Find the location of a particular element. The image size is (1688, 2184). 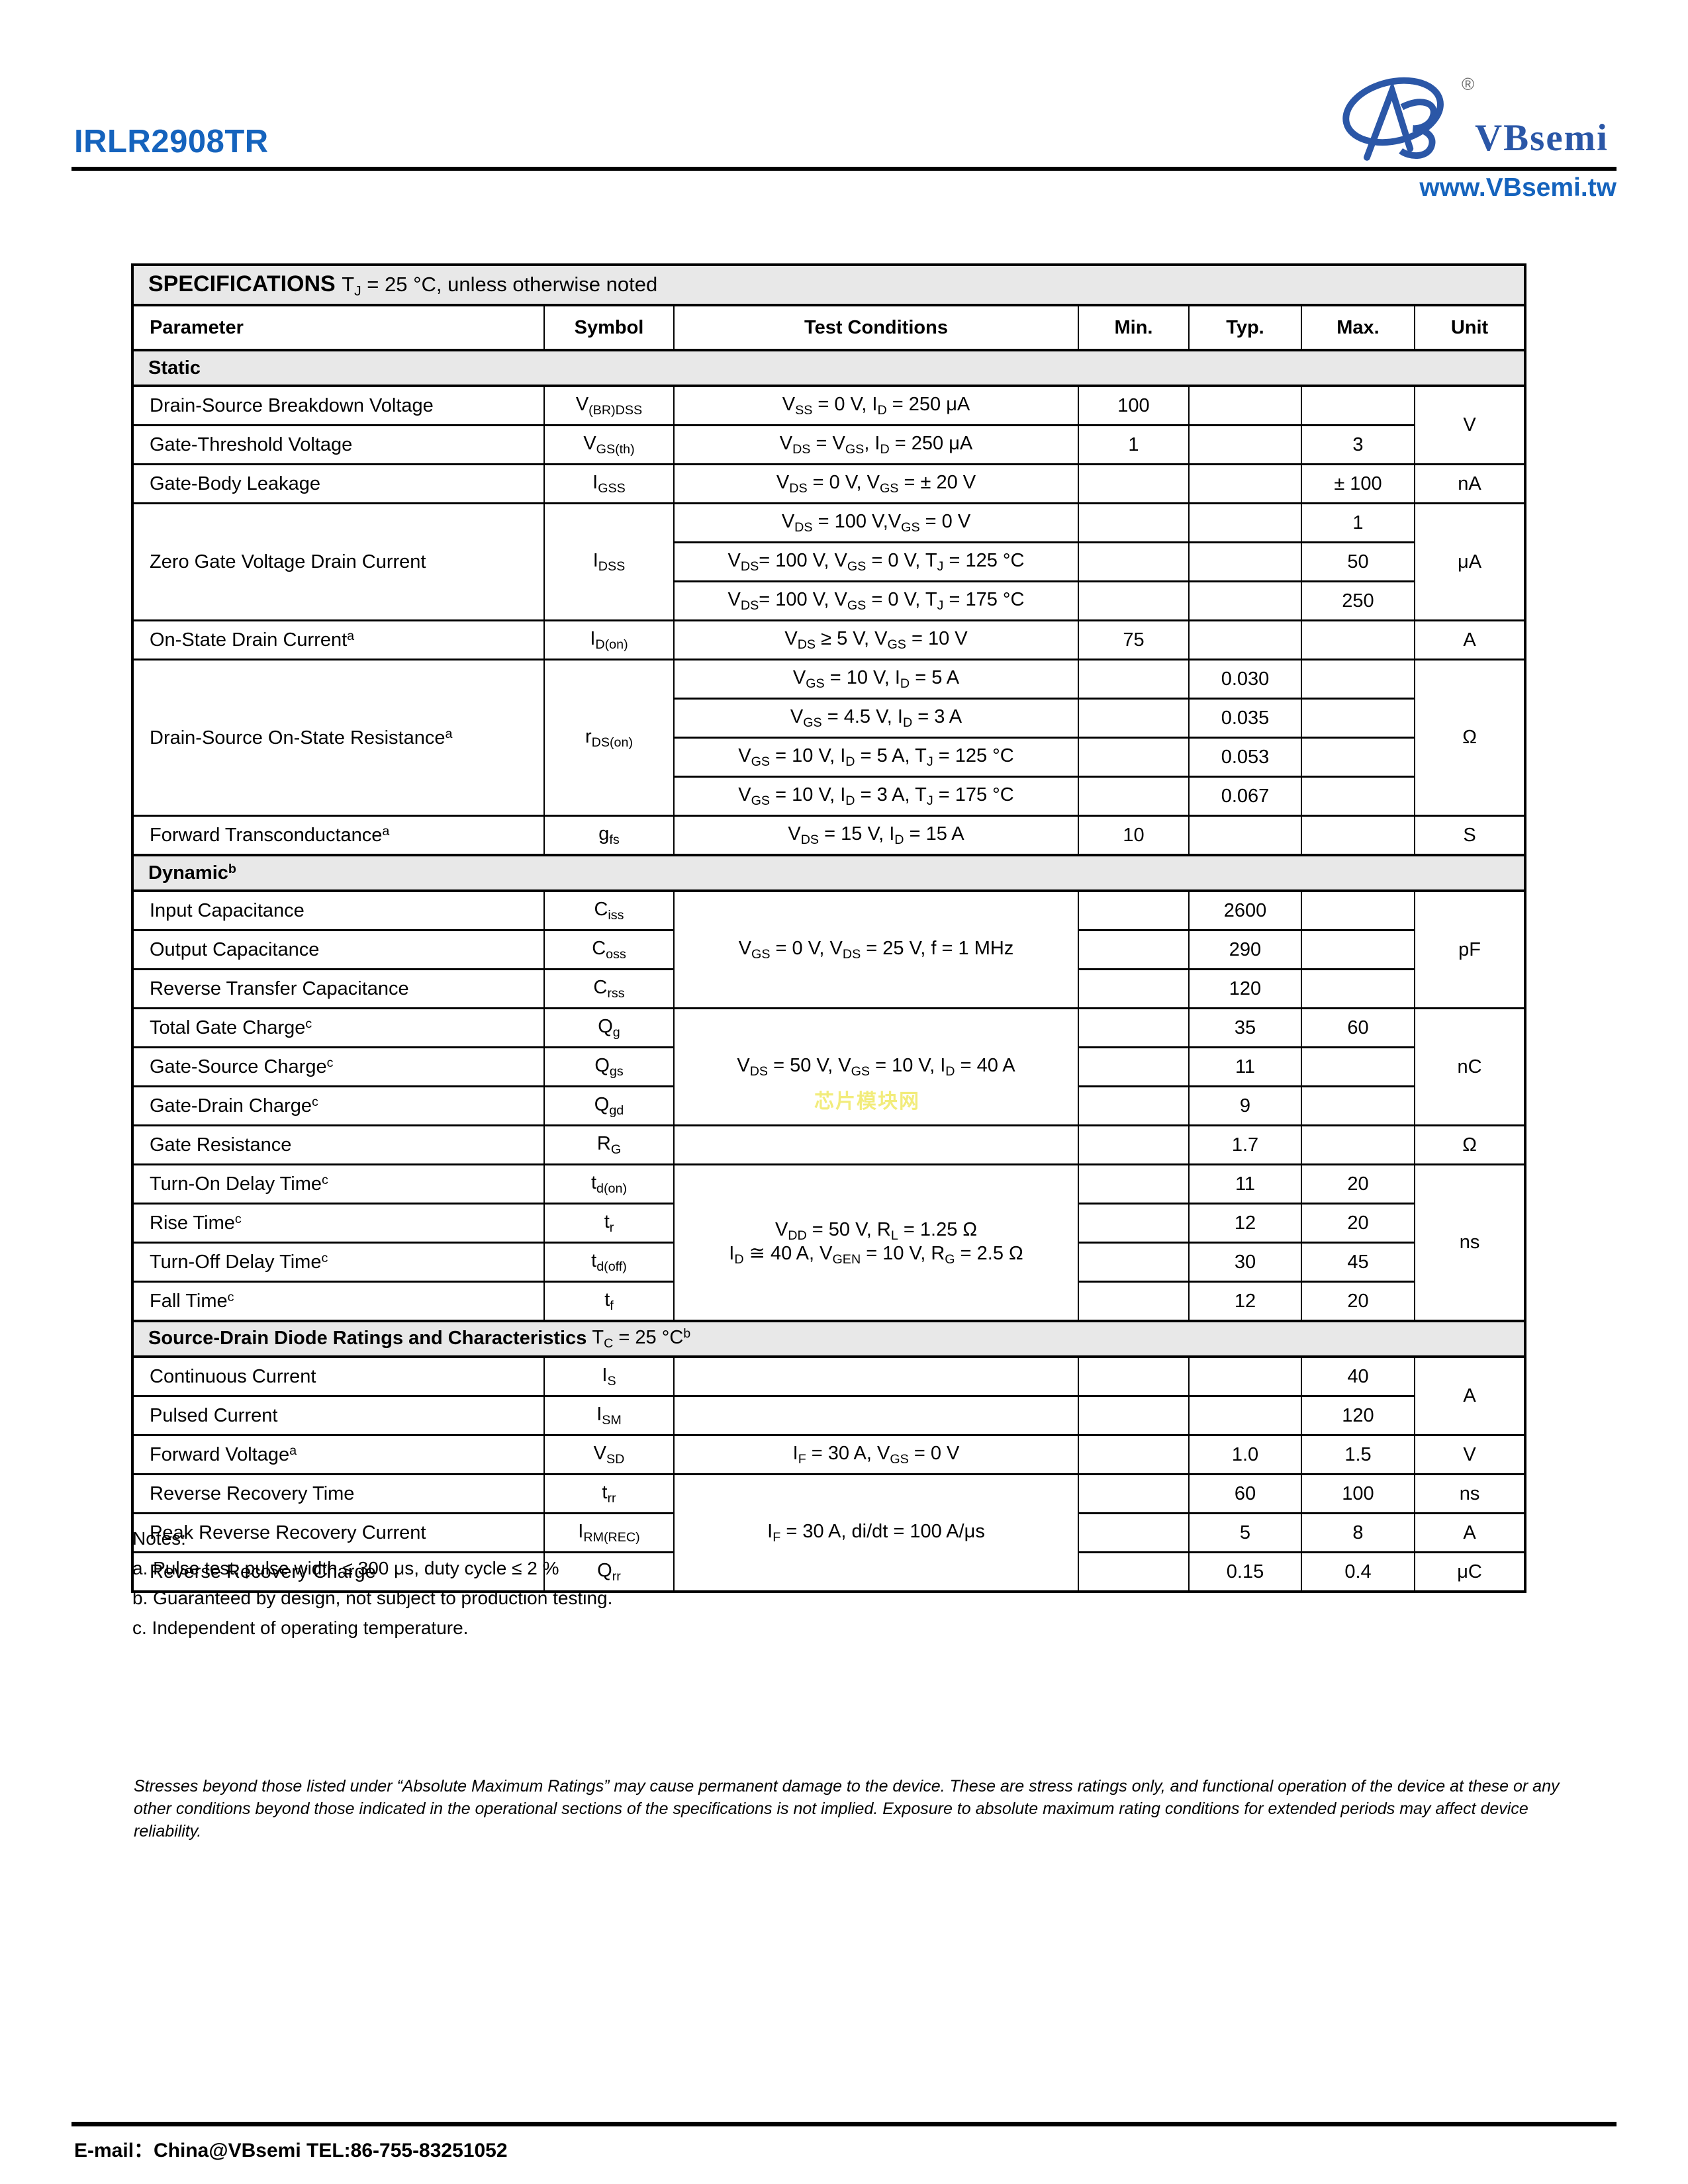

cell-symbol: Qgd is located at coordinates (609, 1105).